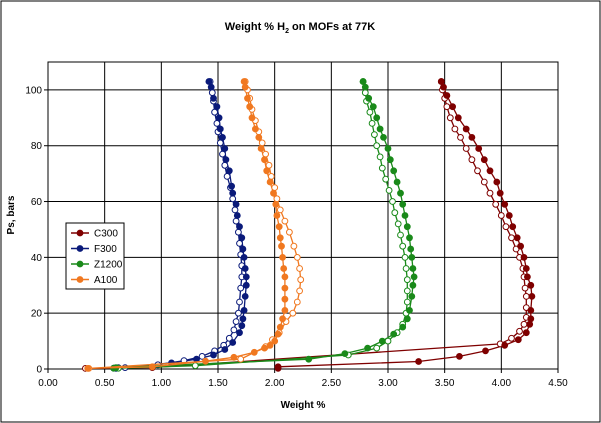 This screenshot has width=601, height=423. What do you see at coordinates (95, 256) in the screenshot?
I see `legend: C300 F300 Z1200 A100` at bounding box center [95, 256].